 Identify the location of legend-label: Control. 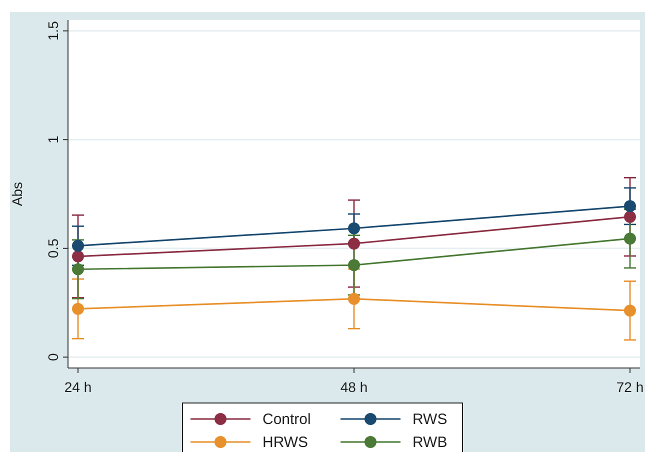
(286, 419).